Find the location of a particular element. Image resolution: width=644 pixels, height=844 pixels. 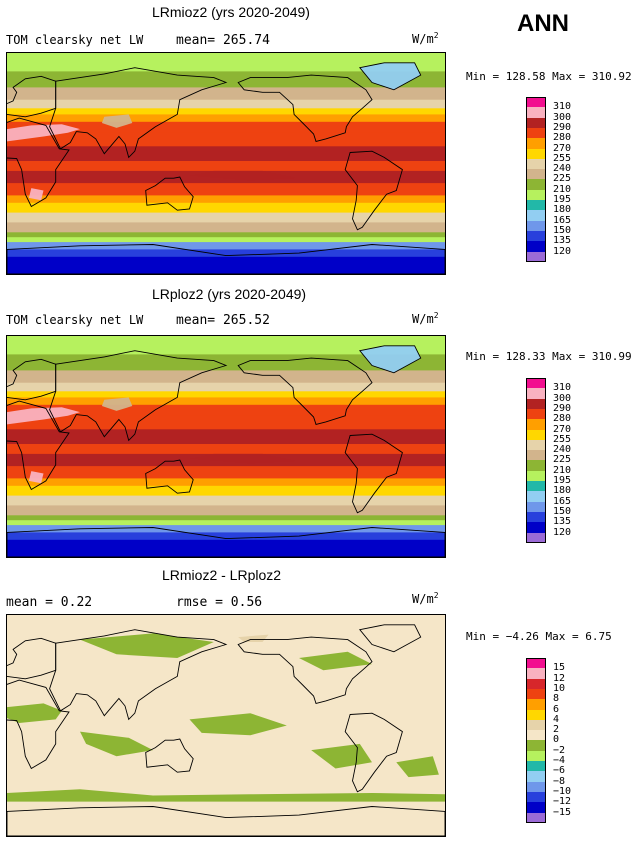

panel-2-title: LRploz2 (yrs 2020-2049) is located at coordinates (229, 294).